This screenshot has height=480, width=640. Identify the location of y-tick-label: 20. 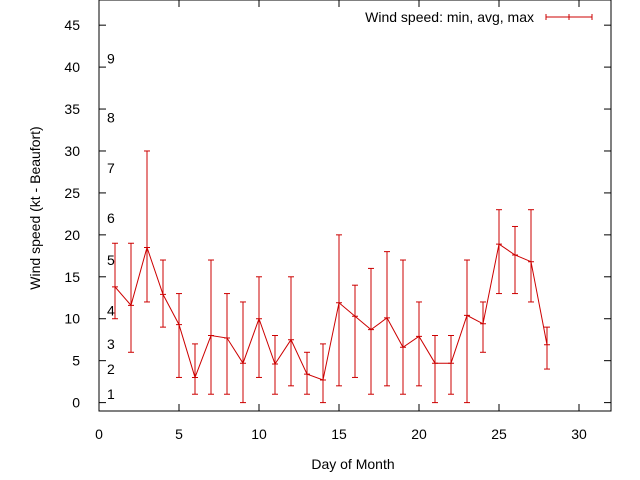
(72, 235).